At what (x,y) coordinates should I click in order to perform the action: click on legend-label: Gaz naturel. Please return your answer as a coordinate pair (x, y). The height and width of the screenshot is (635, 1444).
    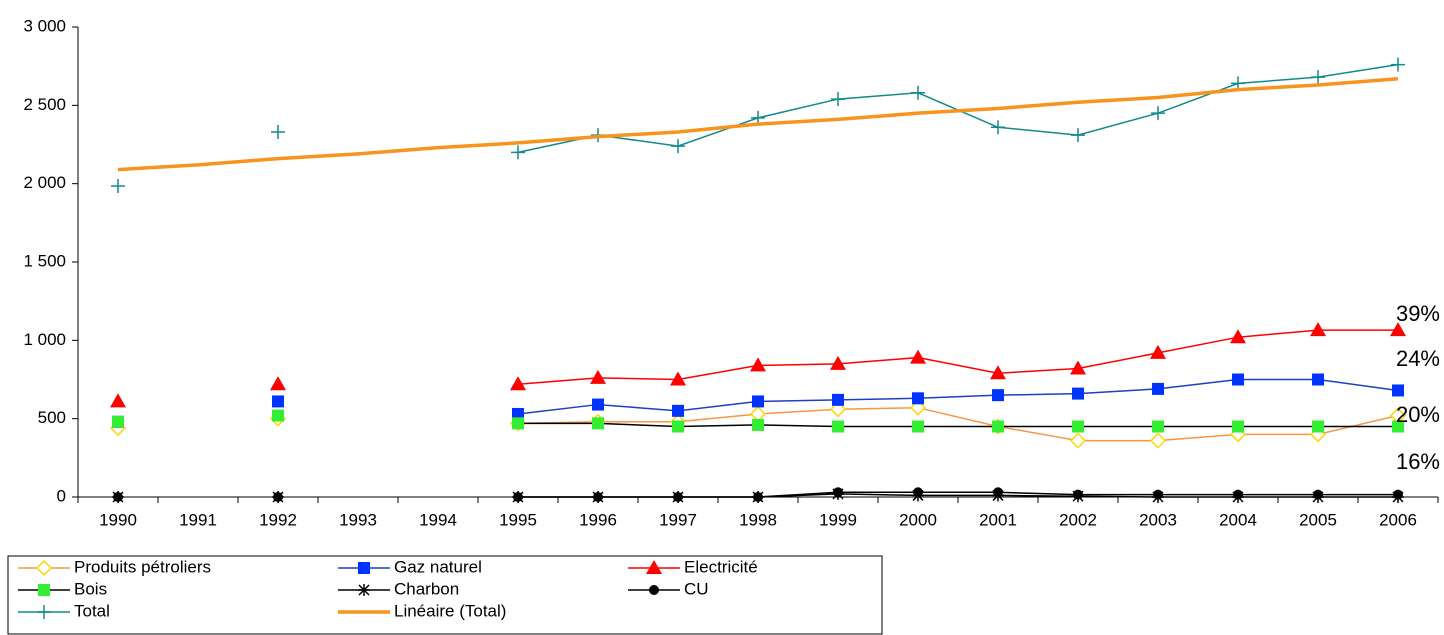
    Looking at the image, I should click on (438, 566).